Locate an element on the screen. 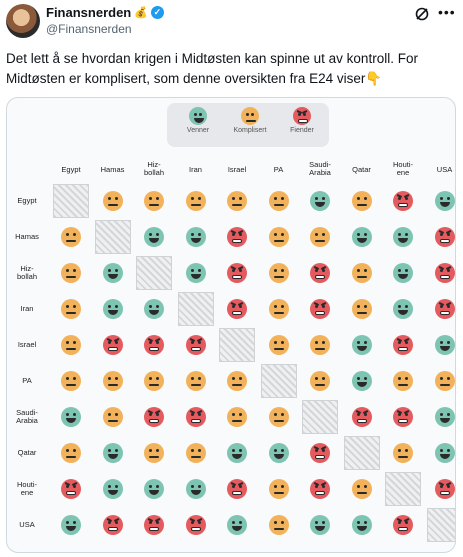 The height and width of the screenshot is (557, 463). avatar is located at coordinates (23, 21).